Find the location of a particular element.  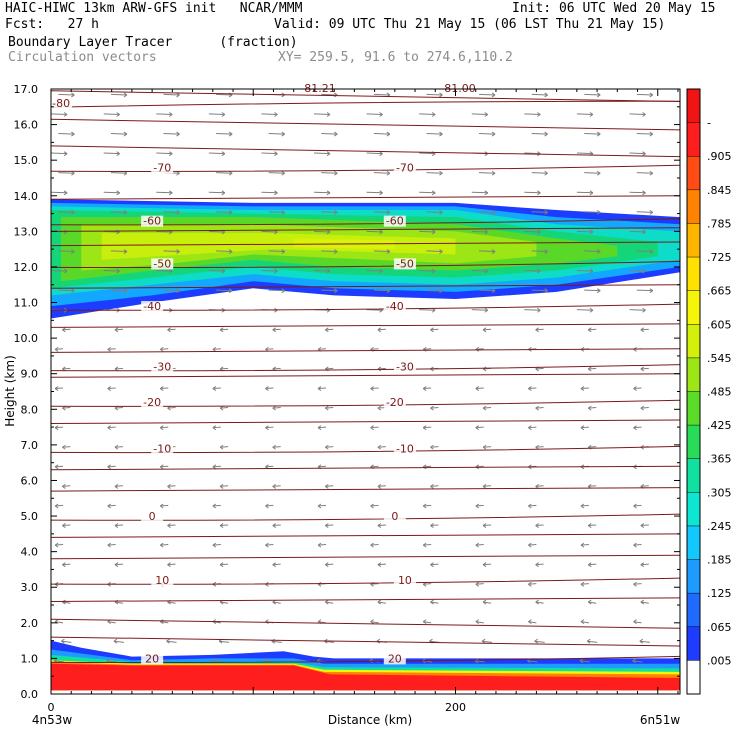

start-point-label: 4n53w is located at coordinates (52, 720).